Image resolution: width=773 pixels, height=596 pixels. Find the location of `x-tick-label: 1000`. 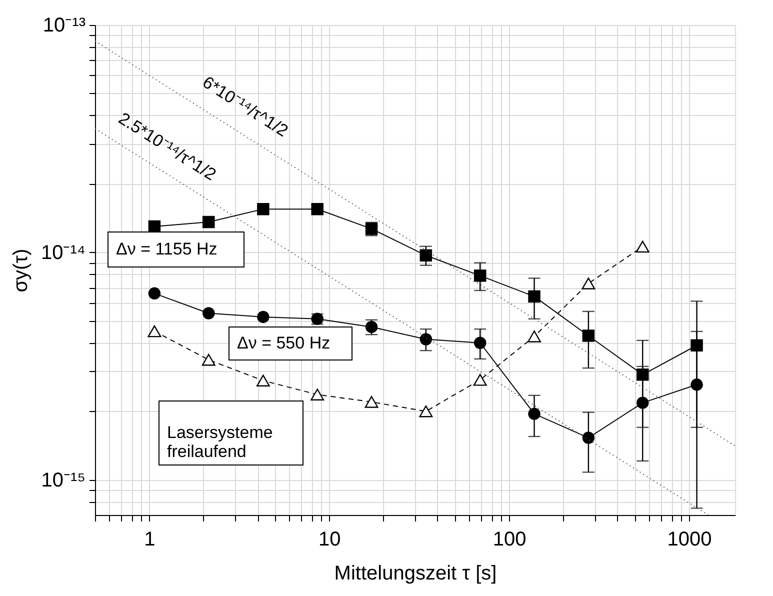

x-tick-label: 1000 is located at coordinates (689, 539).